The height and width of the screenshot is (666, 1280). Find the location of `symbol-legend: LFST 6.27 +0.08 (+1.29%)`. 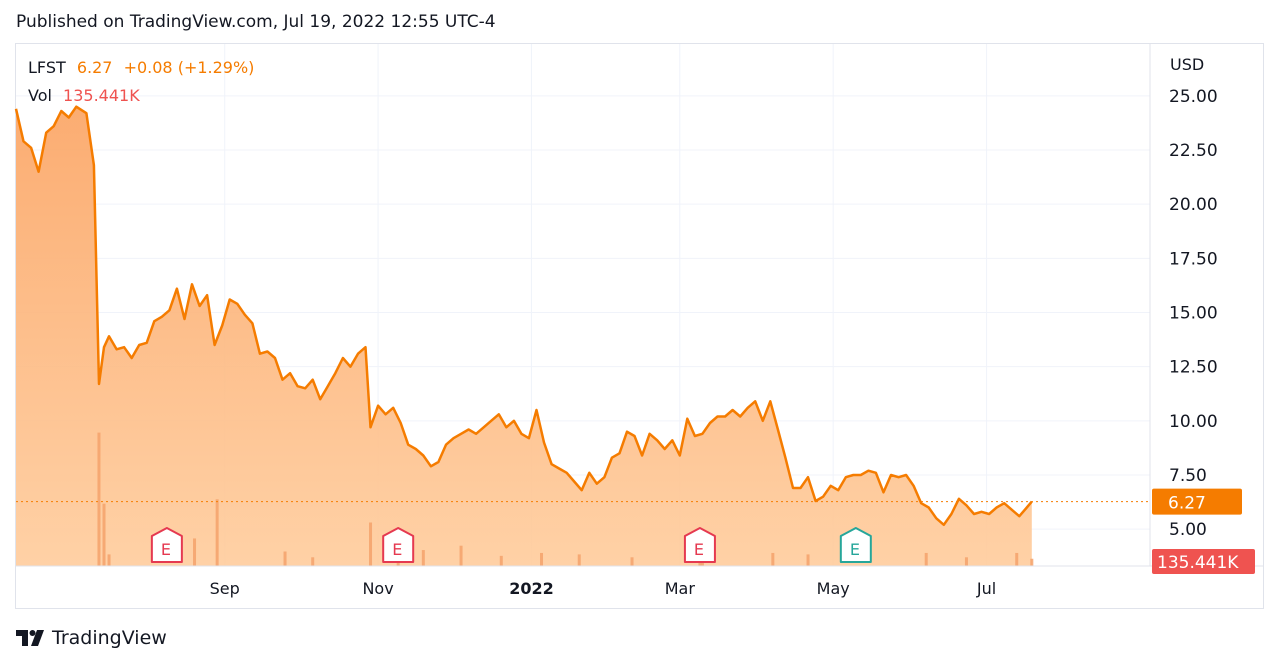

symbol-legend: LFST 6.27 +0.08 (+1.29%) is located at coordinates (144, 67).